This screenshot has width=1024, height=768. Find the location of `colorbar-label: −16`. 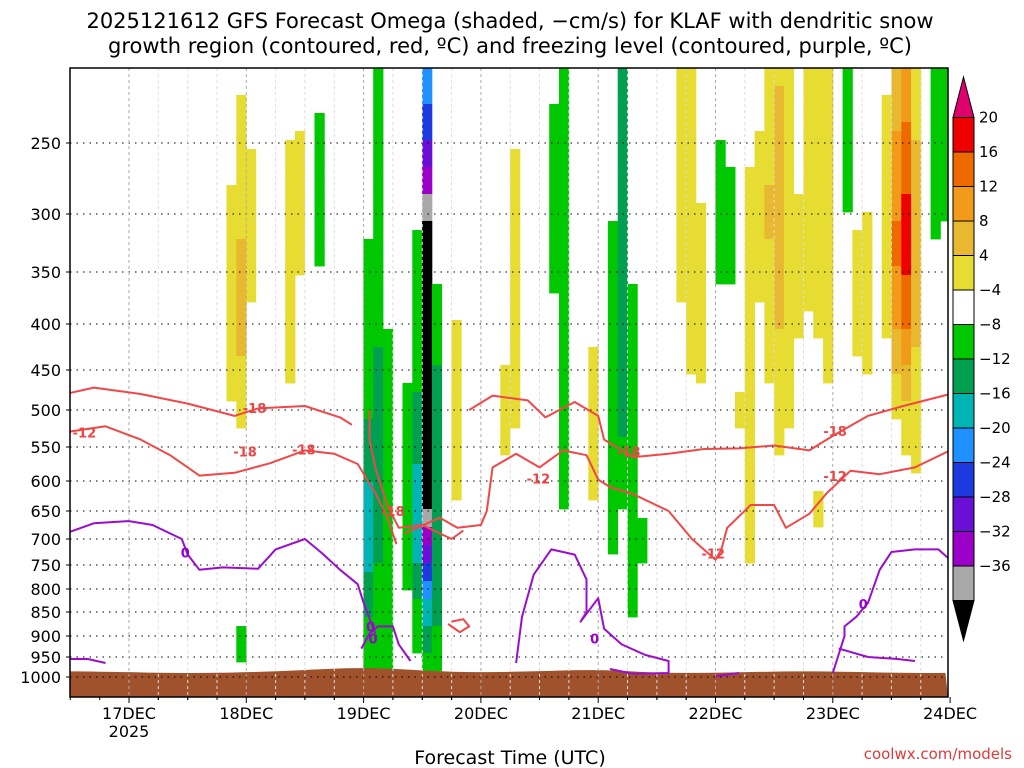

colorbar-label: −16 is located at coordinates (995, 394).